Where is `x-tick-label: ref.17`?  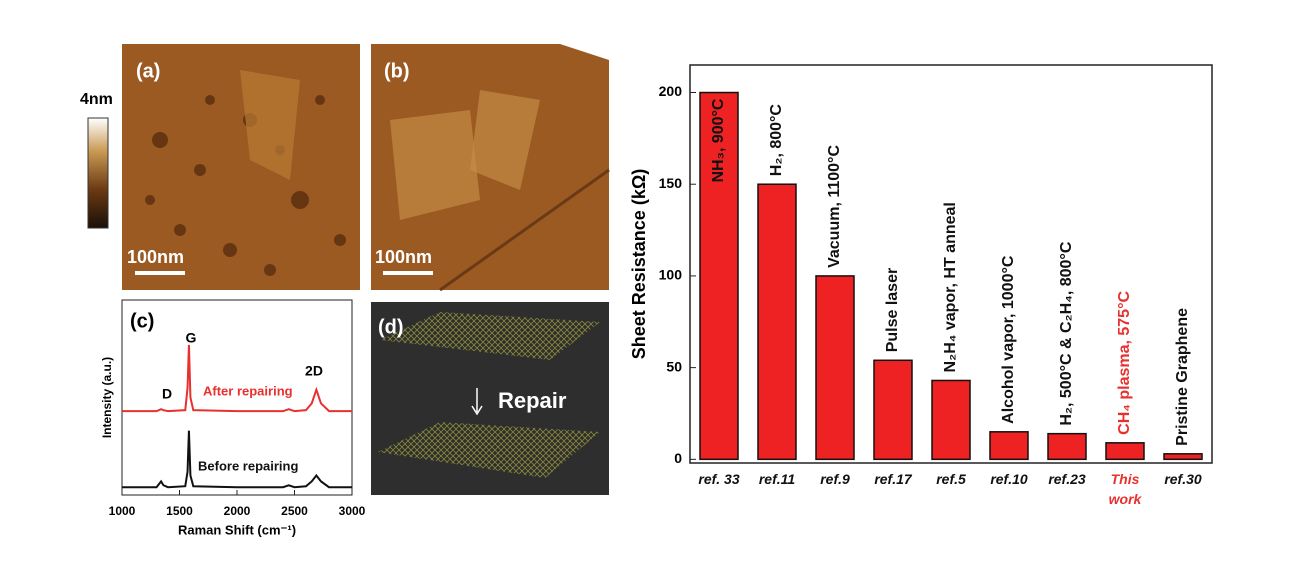 x-tick-label: ref.17 is located at coordinates (893, 479).